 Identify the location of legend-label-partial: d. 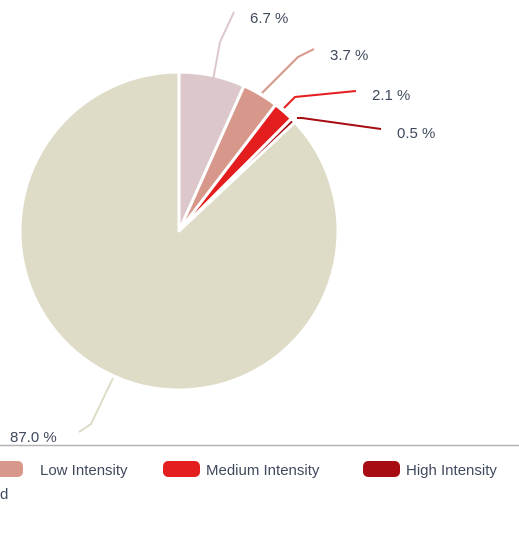
(4, 494).